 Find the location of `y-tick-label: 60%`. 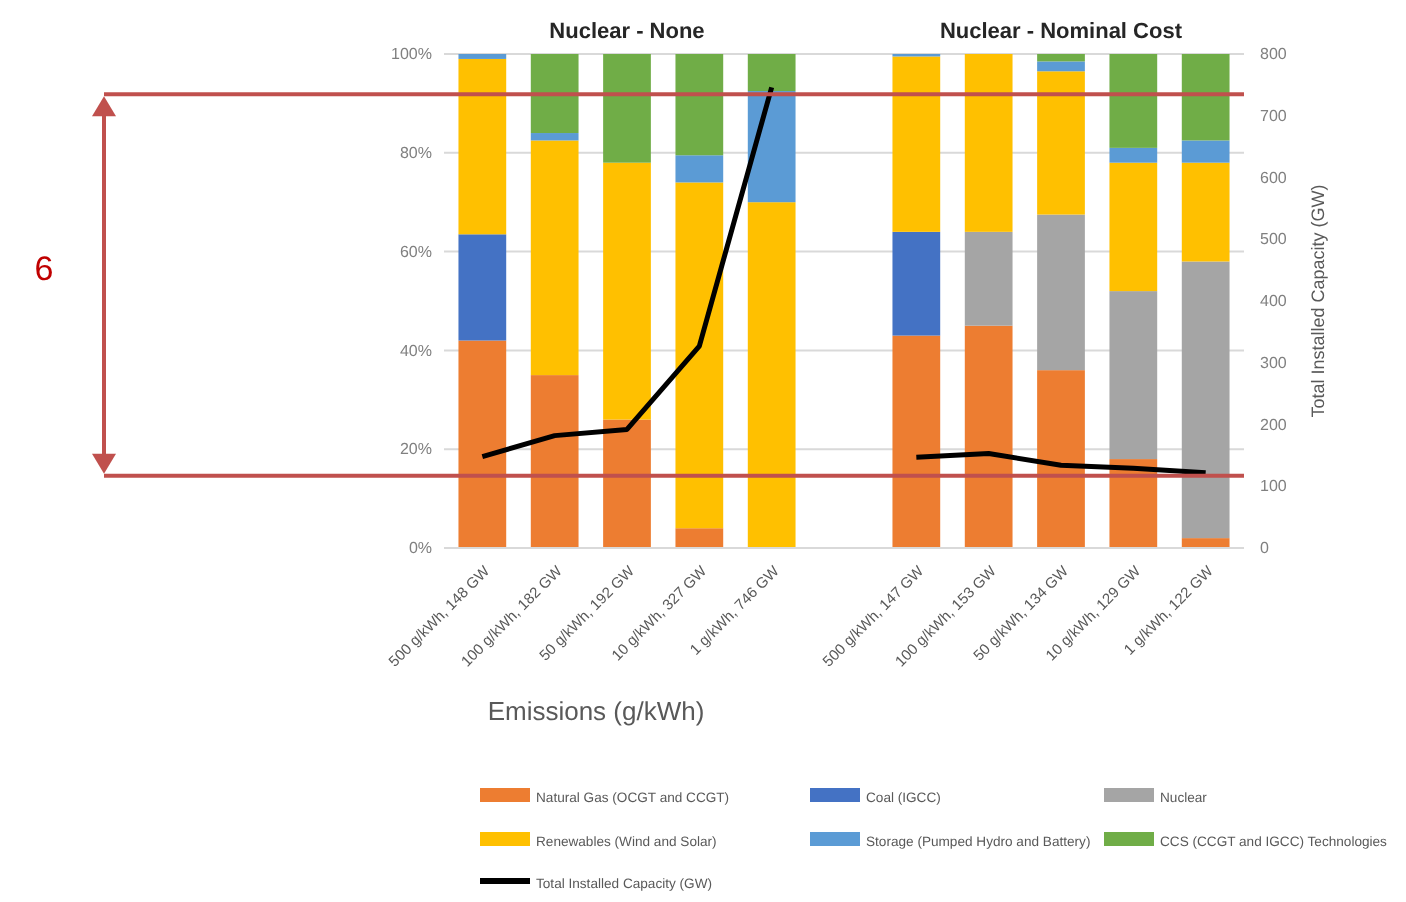

y-tick-label: 60% is located at coordinates (415, 251).